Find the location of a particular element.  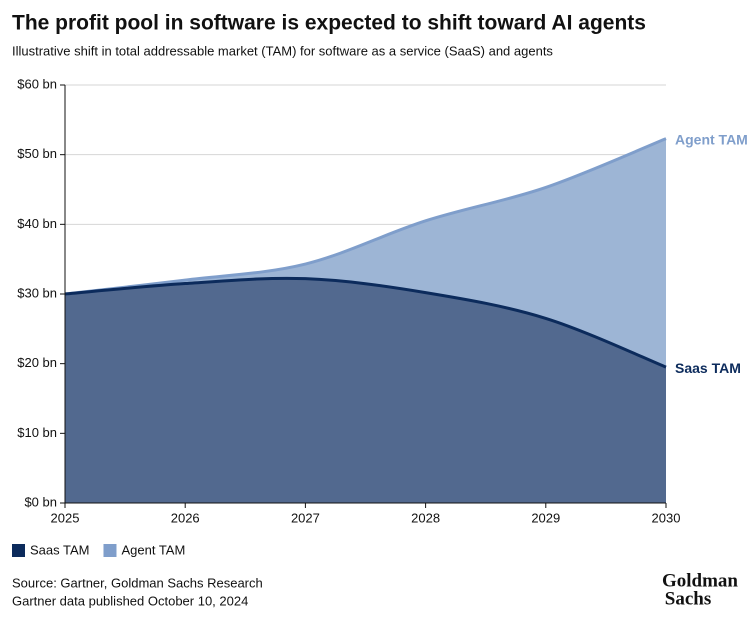

note: Gartner data published October 10, 2024 is located at coordinates (130, 600).